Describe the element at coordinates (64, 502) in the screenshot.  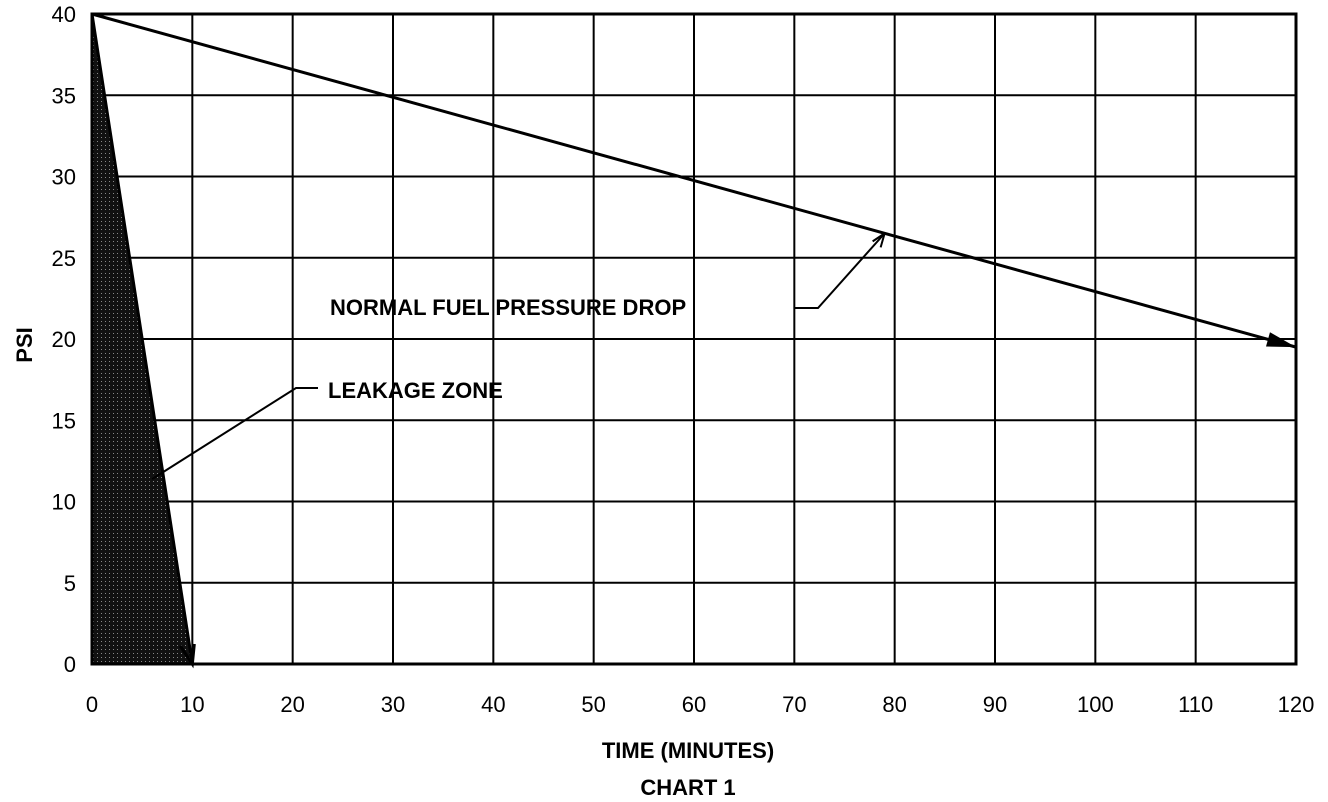
I see `y-tick-label: 10` at that location.